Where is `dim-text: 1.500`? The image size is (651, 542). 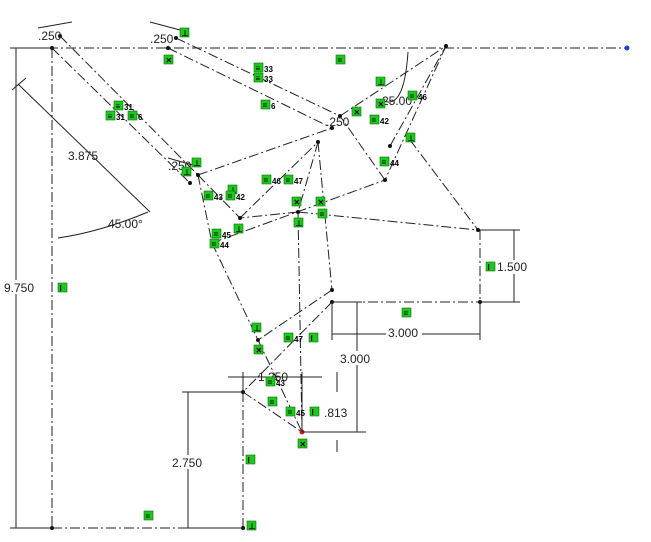 dim-text: 1.500 is located at coordinates (512, 267).